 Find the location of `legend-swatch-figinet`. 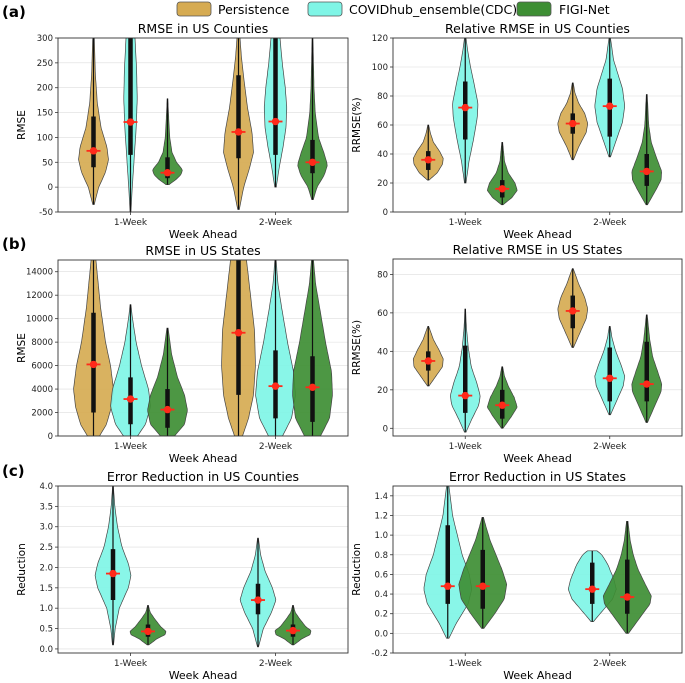

legend-swatch-figinet is located at coordinates (534, 9).